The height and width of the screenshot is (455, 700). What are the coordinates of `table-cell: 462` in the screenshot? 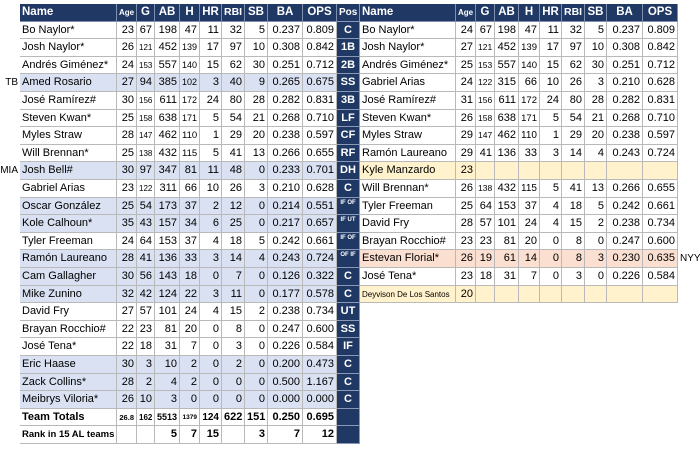 It's located at (167, 136).